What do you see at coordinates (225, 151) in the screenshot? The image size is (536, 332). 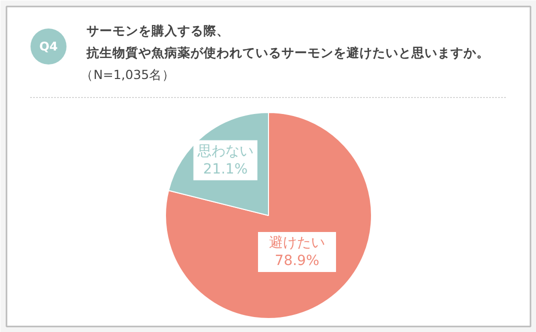 I see `slice-label: 思わない` at bounding box center [225, 151].